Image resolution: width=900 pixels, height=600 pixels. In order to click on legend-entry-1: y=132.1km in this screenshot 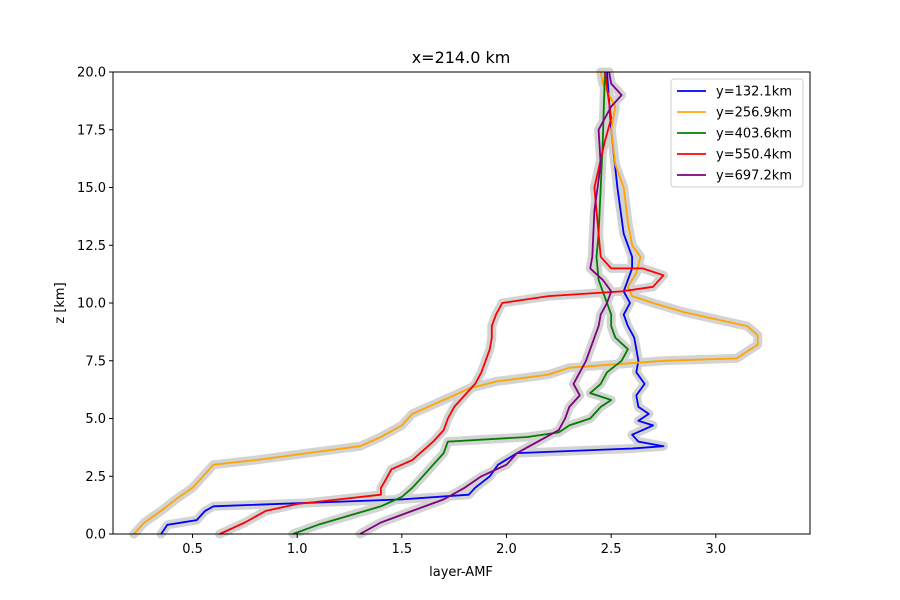, I will do `click(754, 92)`.